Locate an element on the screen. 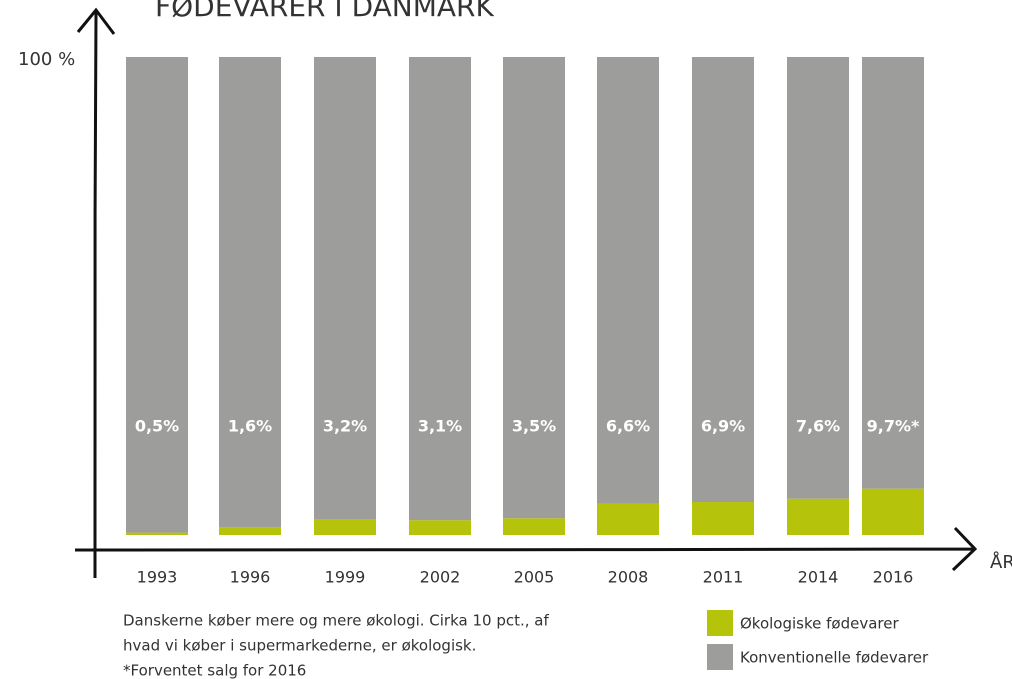 The width and height of the screenshot is (1012, 679). x-tick-label: 2011 is located at coordinates (723, 577).